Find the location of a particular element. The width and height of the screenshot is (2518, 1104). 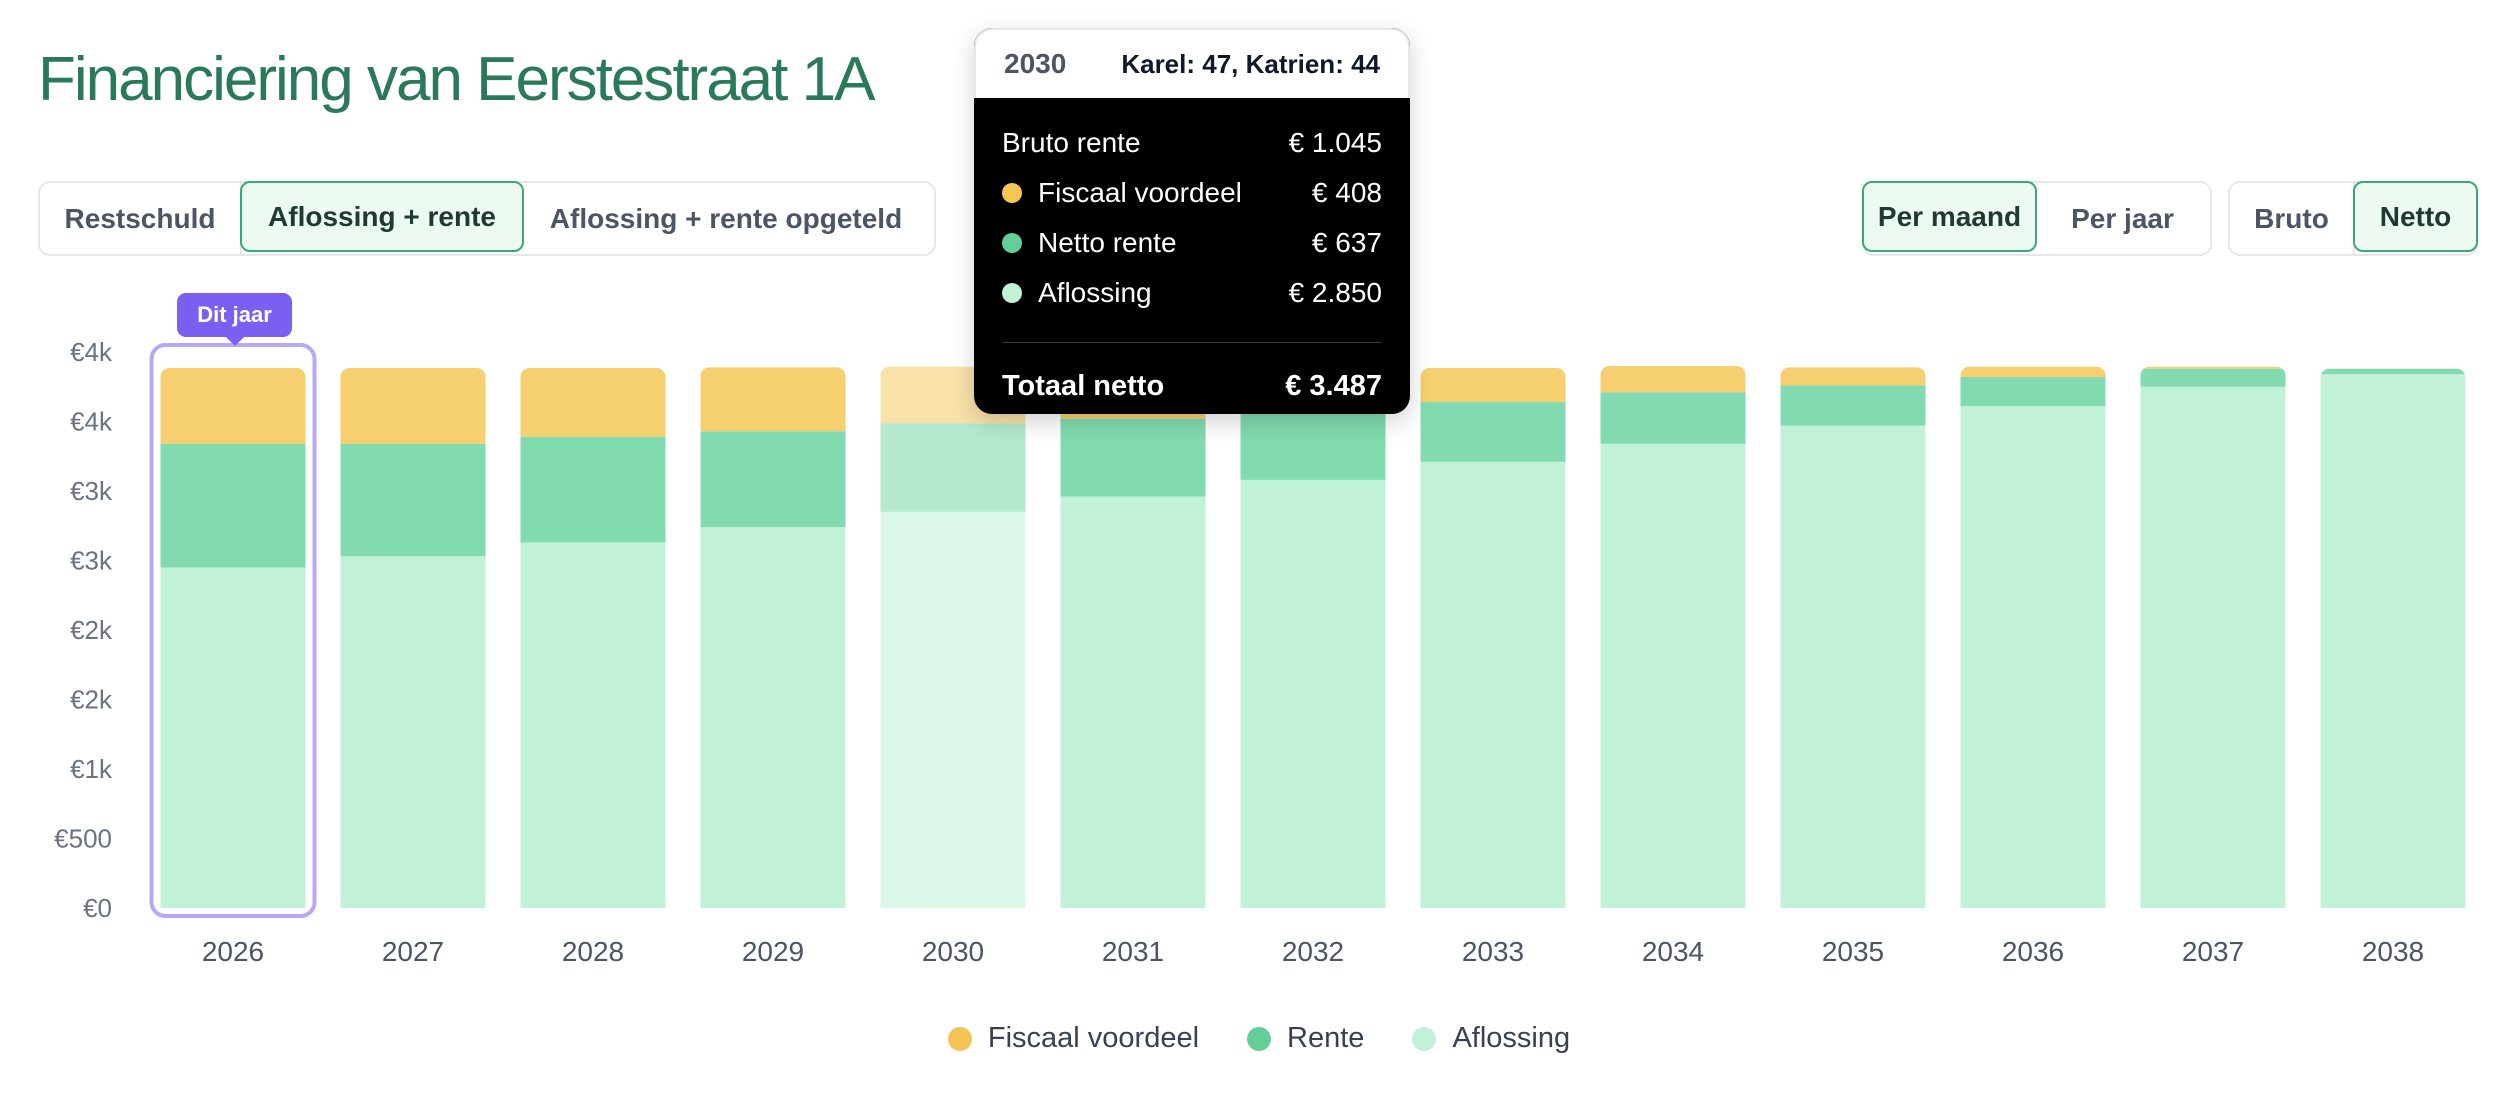

aflossing-rente-tab: Aflossing + rente is located at coordinates (382, 216).